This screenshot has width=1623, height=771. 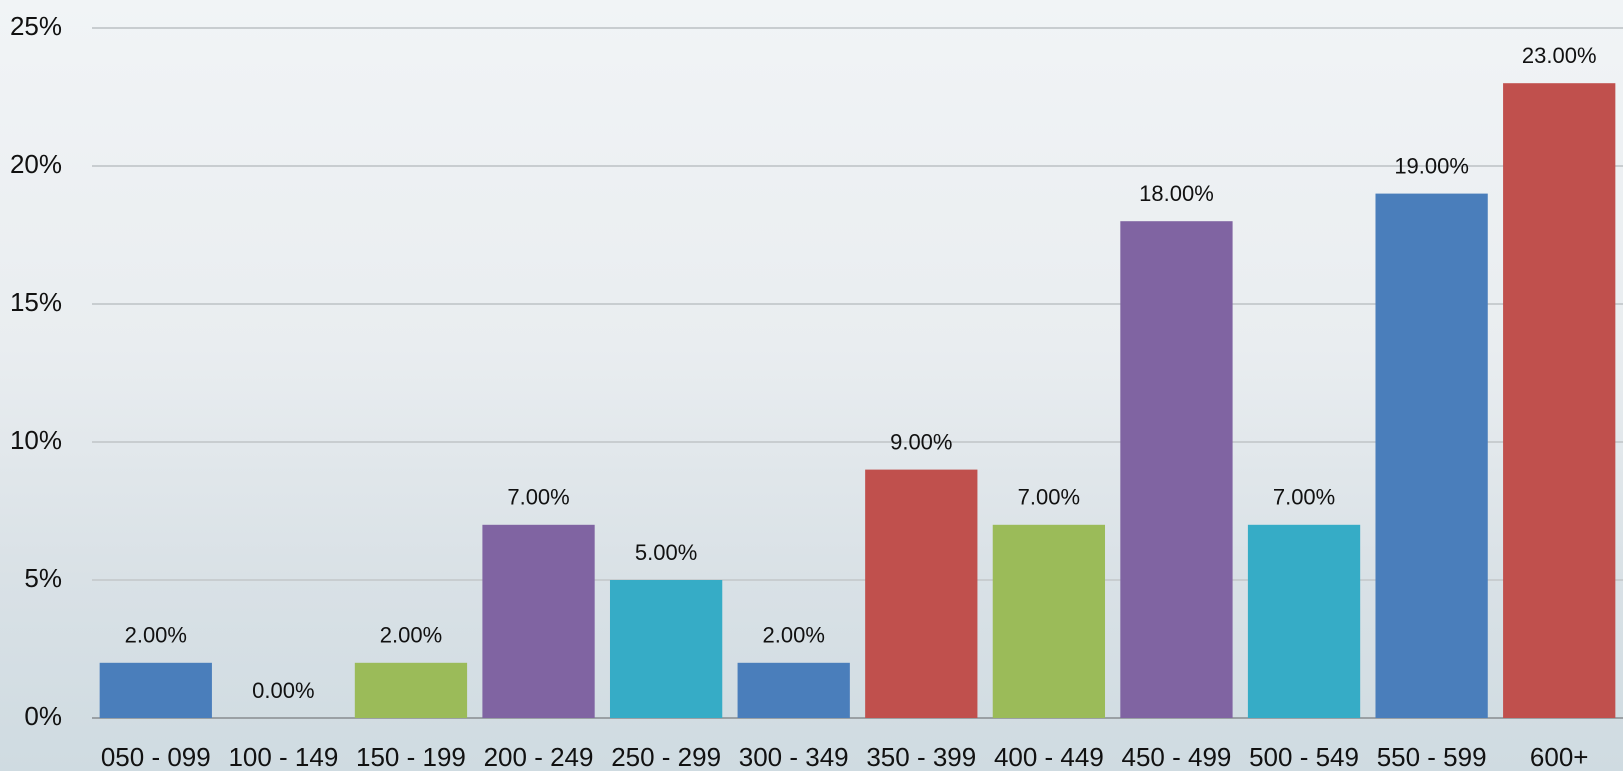 I want to click on x-tick-label: 400 - 449, so click(x=1049, y=756).